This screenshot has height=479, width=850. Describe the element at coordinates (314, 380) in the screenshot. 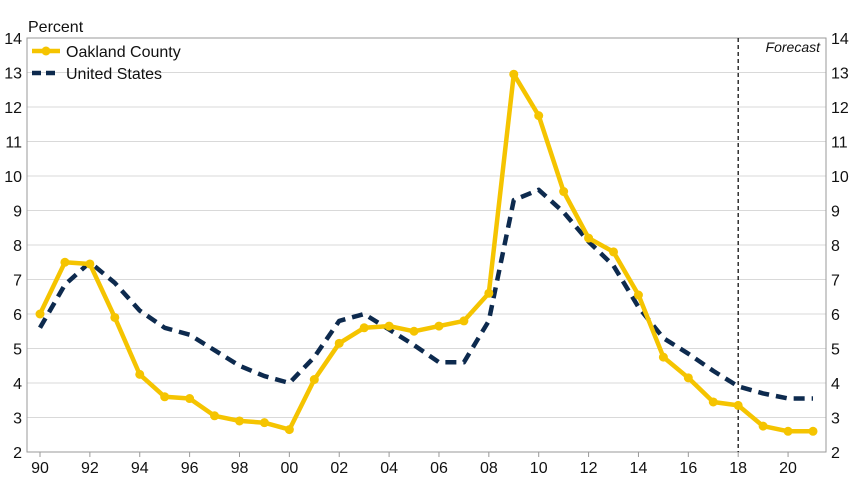

I see `oakland-point-2001` at that location.